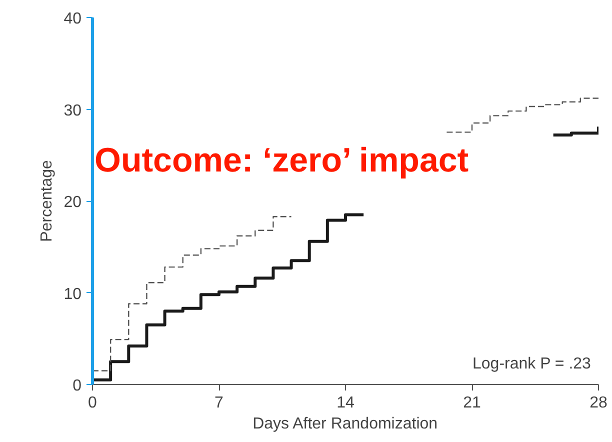 This screenshot has width=612, height=442. Describe the element at coordinates (73, 294) in the screenshot. I see `y-tick-label: 10` at that location.